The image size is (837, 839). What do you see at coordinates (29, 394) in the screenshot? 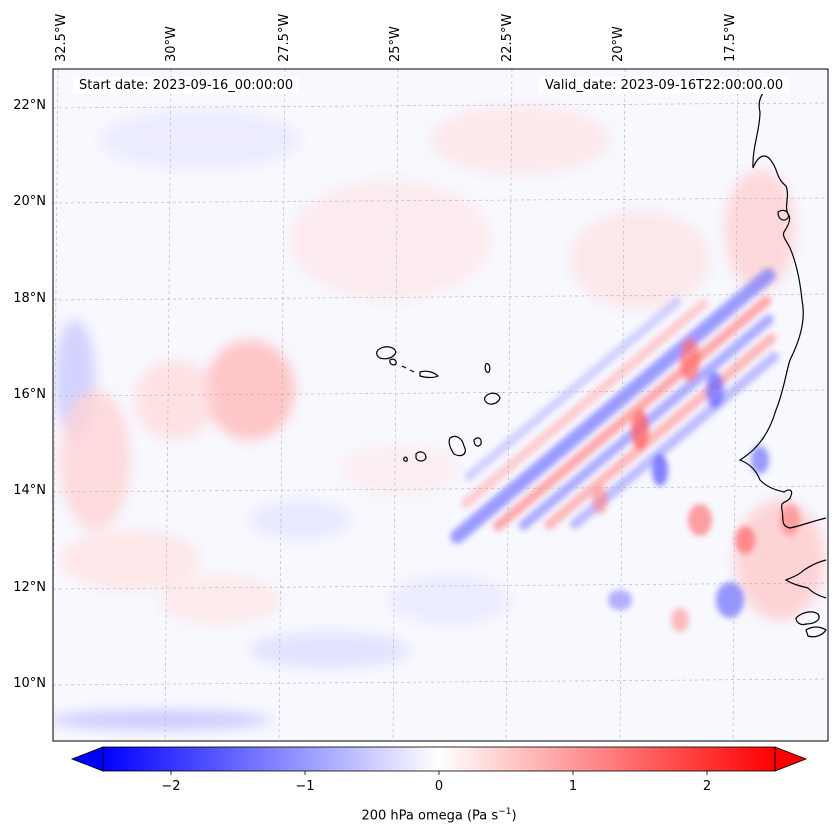
I see `lat-label-16n: 16°N` at bounding box center [29, 394].